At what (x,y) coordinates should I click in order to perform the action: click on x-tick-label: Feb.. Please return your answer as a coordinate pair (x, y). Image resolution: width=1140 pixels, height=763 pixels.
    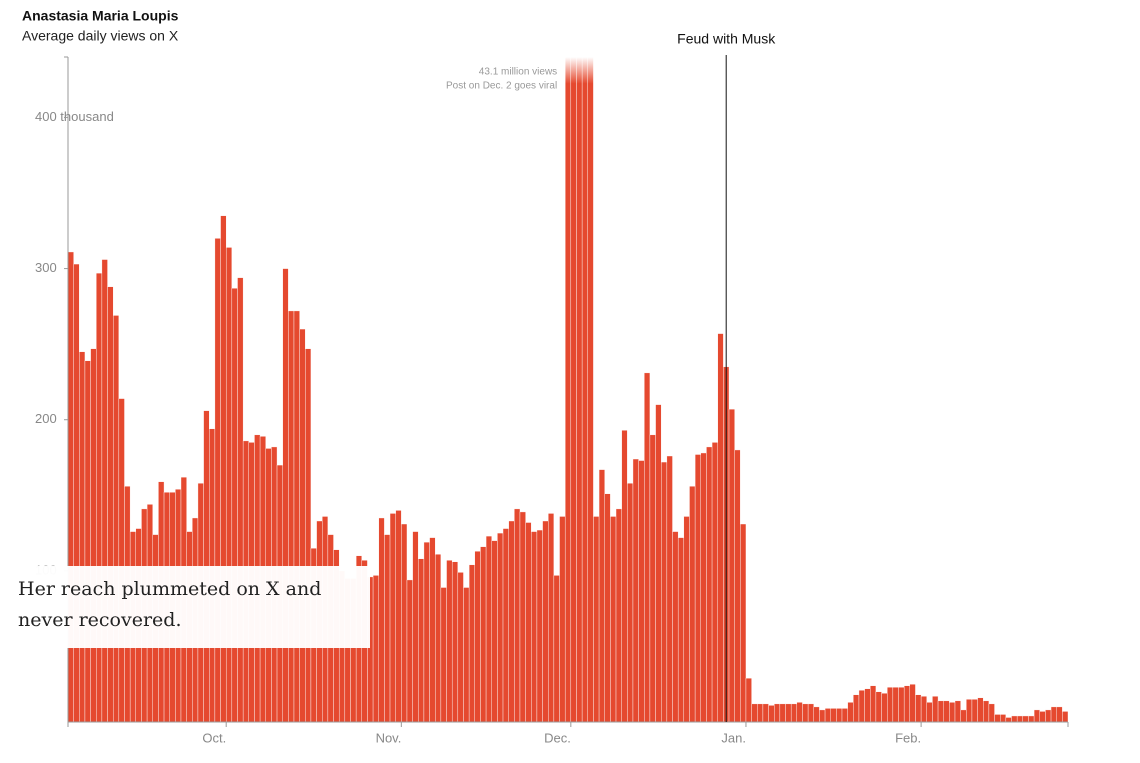
    Looking at the image, I should click on (908, 737).